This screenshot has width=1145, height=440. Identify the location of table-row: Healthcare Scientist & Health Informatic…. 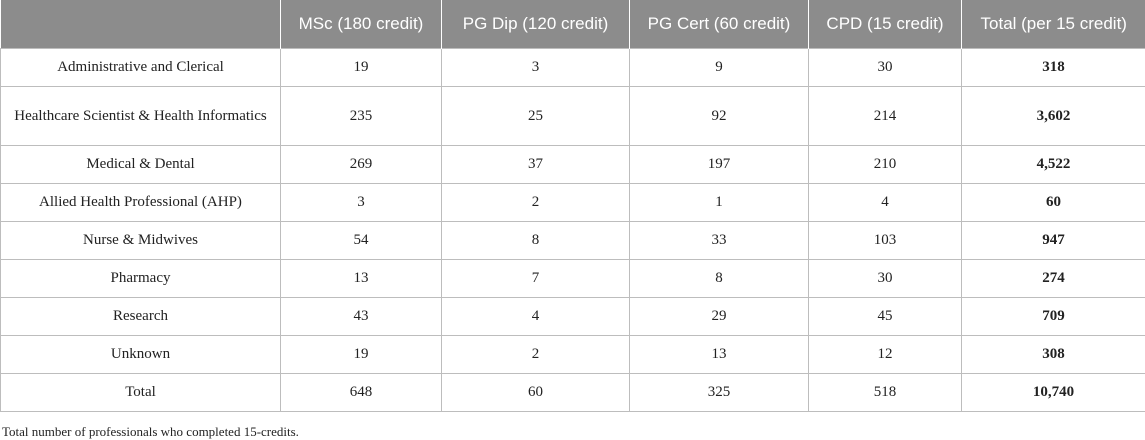
(572, 115).